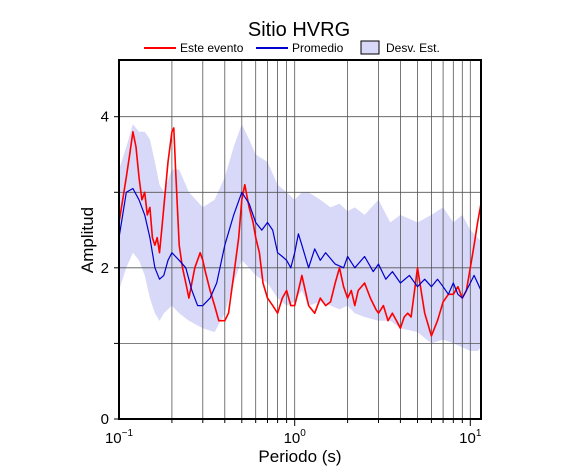 This screenshot has height=475, width=586. What do you see at coordinates (105, 117) in the screenshot?
I see `y-tick-label: 4` at bounding box center [105, 117].